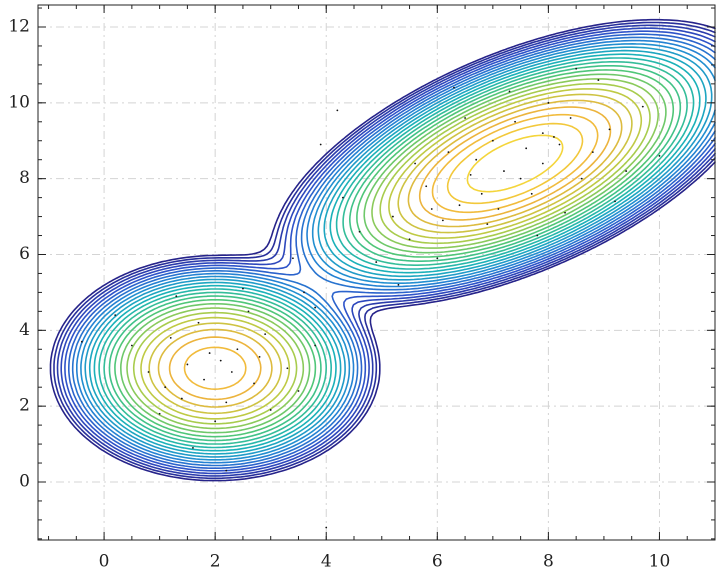 The height and width of the screenshot is (575, 719). Describe the element at coordinates (19, 26) in the screenshot. I see `y-tick-label: 12` at that location.